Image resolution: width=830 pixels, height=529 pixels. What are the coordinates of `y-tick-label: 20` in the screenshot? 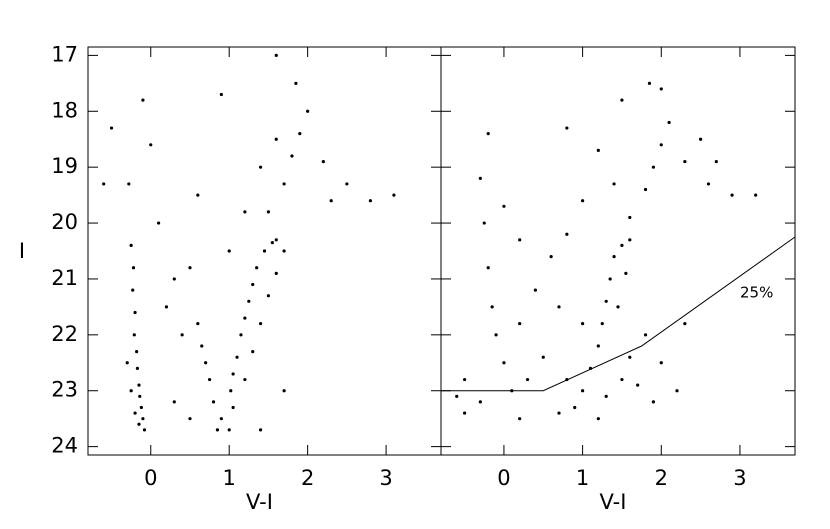 It's located at (64, 222).